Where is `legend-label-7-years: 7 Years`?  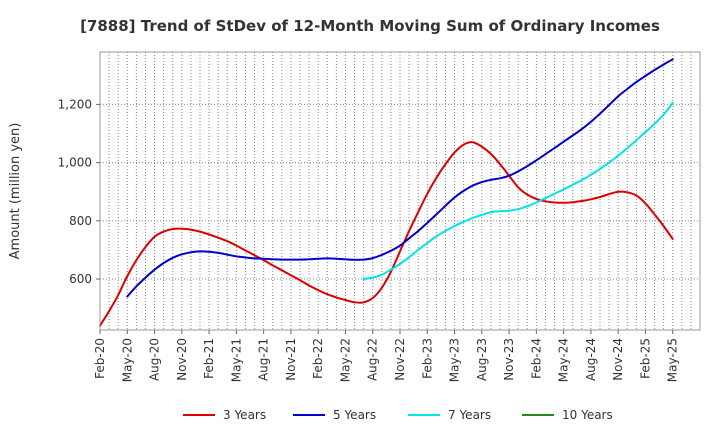 legend-label-7-years: 7 Years is located at coordinates (469, 415).